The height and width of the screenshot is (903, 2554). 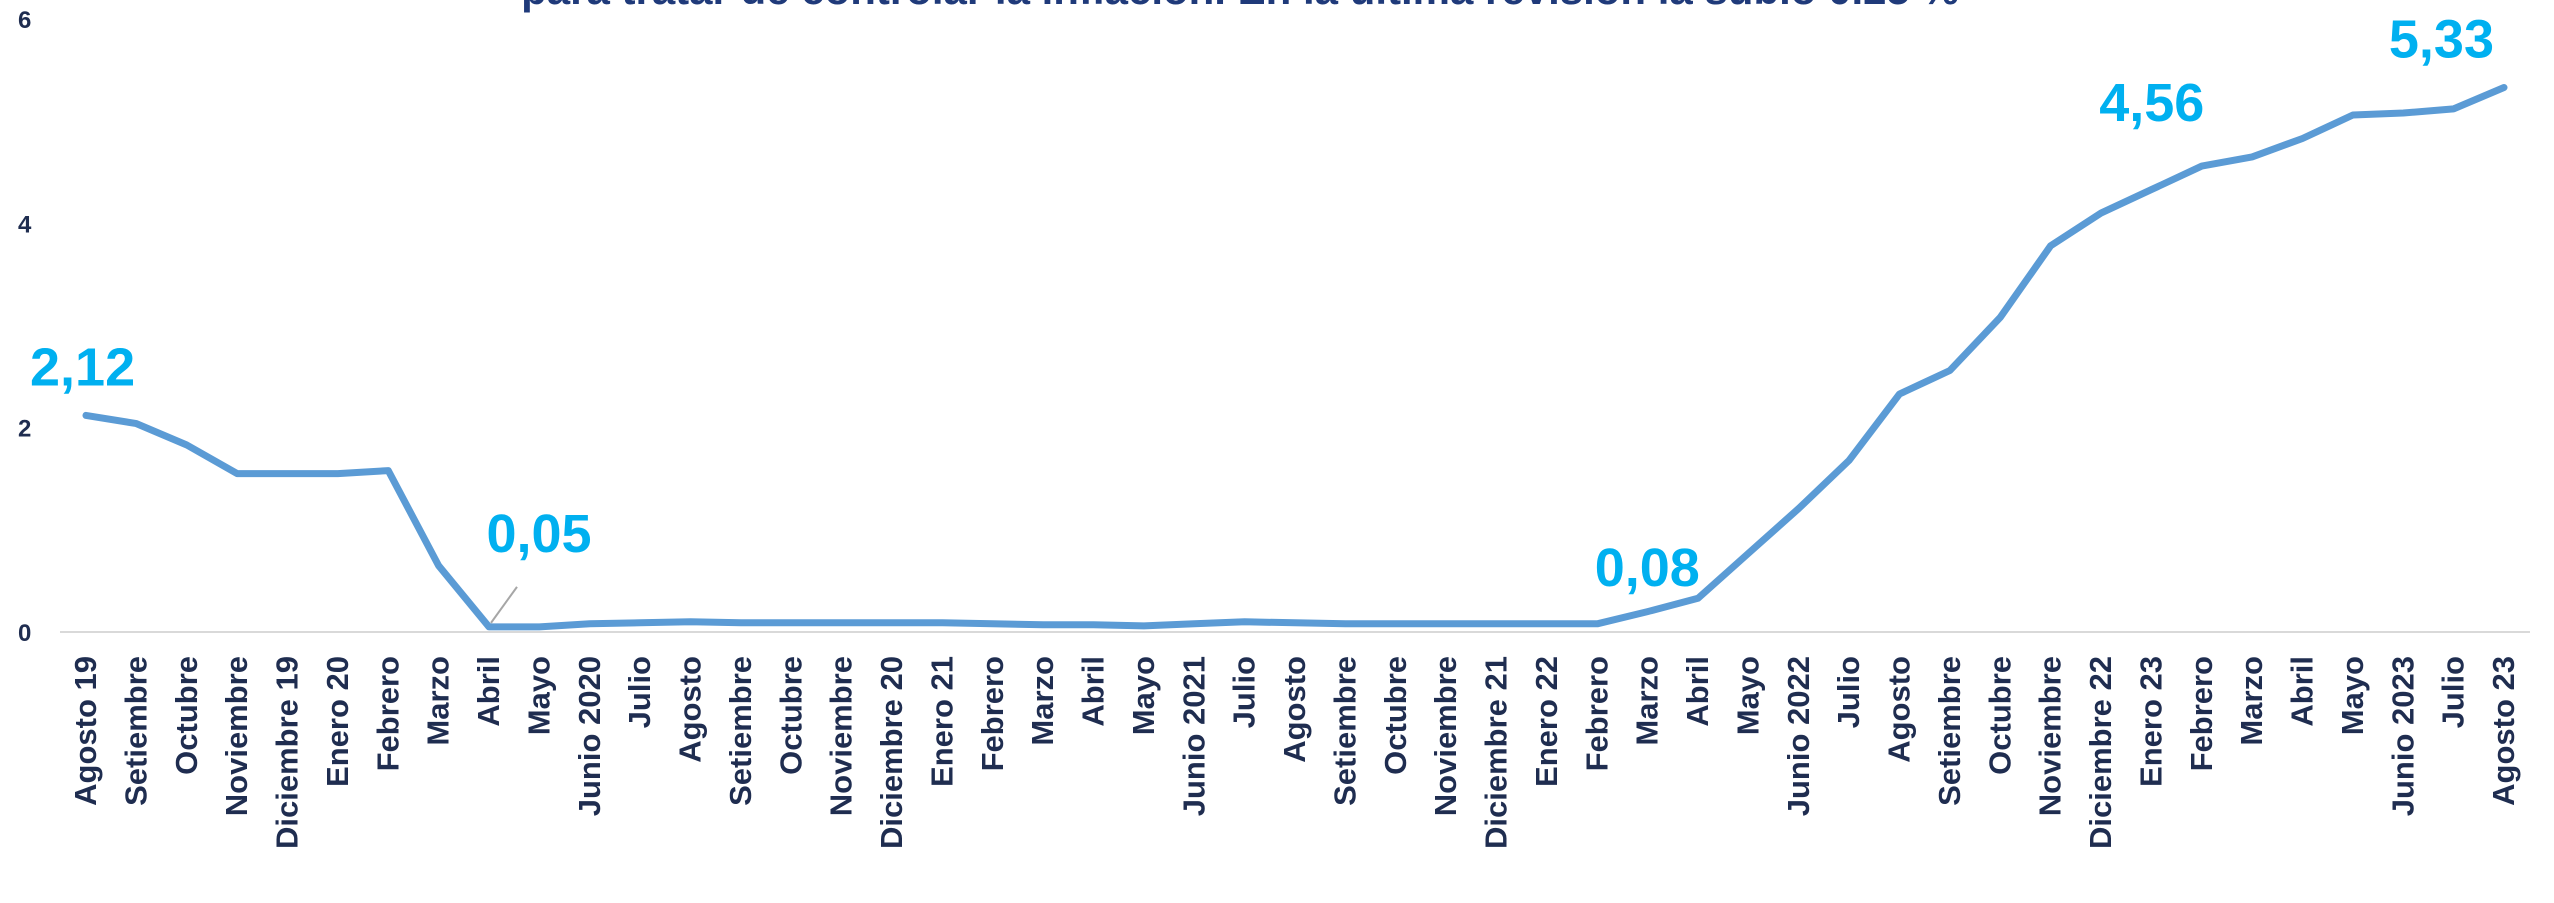 I want to click on y-tick-label: 2, so click(x=24, y=429).